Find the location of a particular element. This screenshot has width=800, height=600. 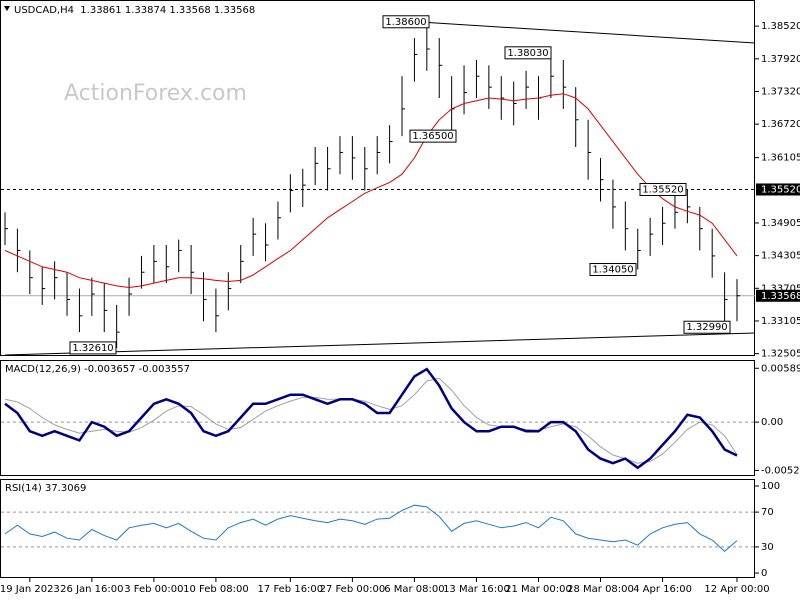

y-tick-label: 1.33105 is located at coordinates (780, 321).